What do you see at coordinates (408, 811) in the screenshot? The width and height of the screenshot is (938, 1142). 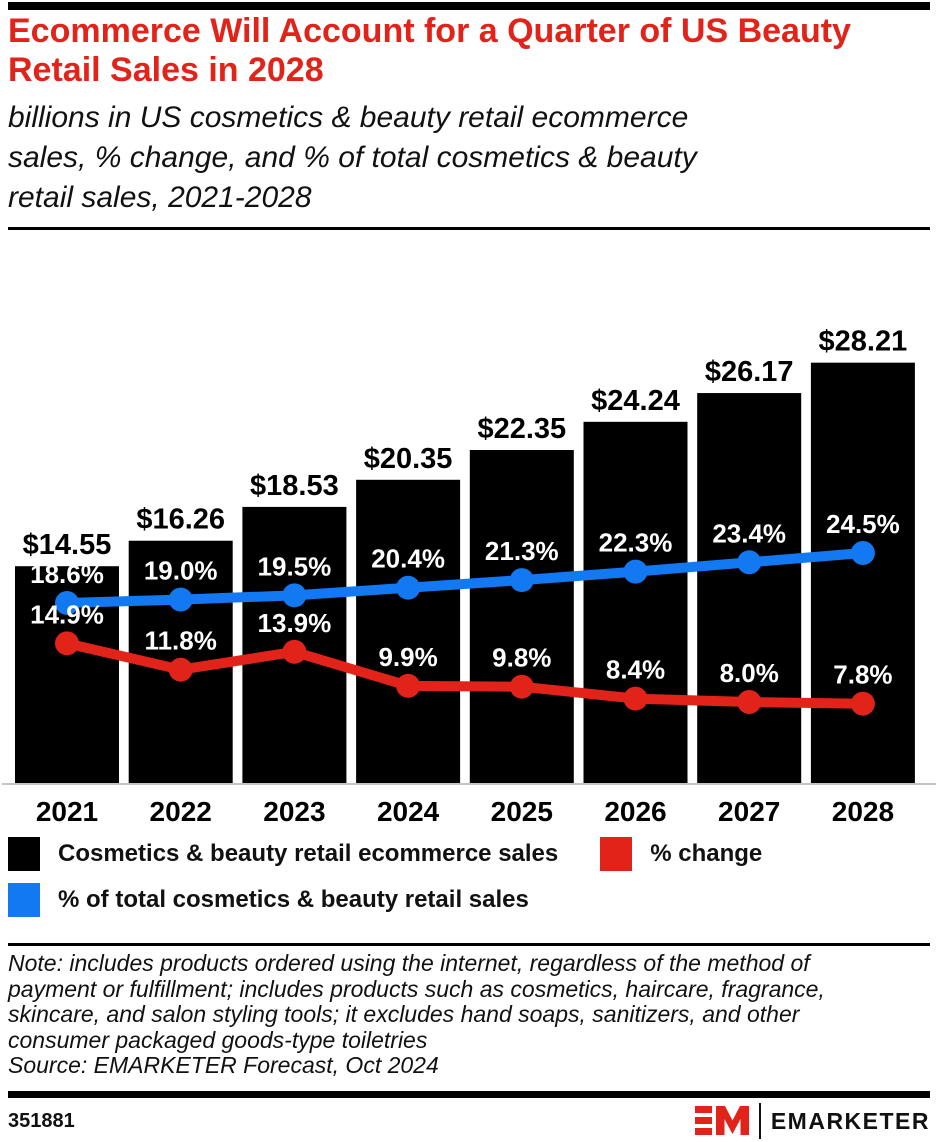 I see `x-axis-tick-label: 2024` at bounding box center [408, 811].